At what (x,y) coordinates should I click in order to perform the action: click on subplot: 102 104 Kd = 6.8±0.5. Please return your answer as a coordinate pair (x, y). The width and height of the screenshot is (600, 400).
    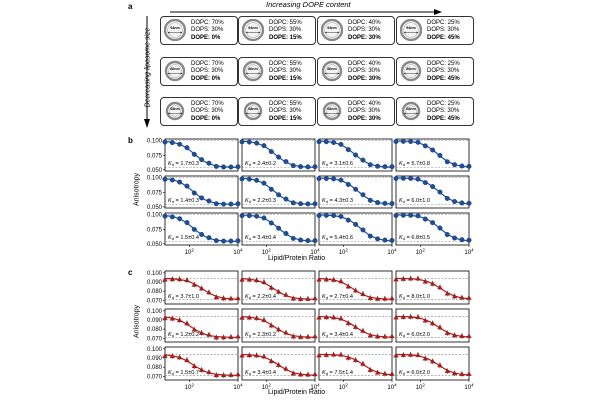
    Looking at the image, I should click on (433, 233).